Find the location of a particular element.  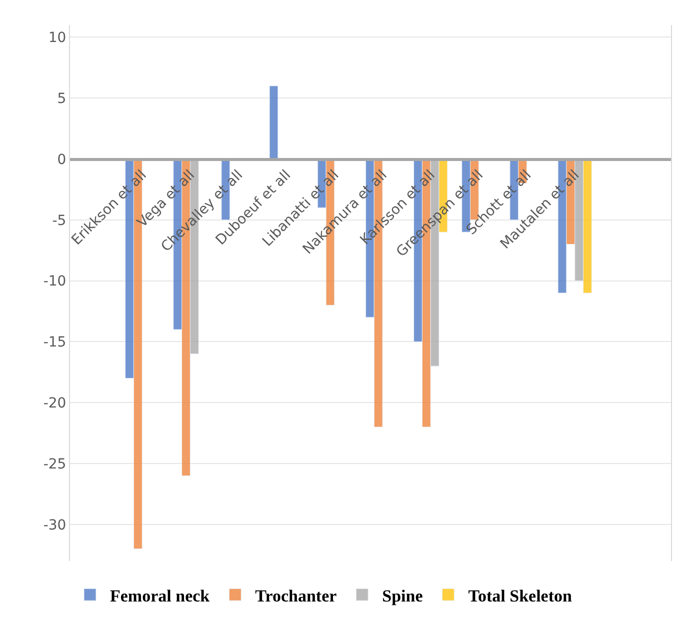

legend-label: Trochanter is located at coordinates (296, 596).